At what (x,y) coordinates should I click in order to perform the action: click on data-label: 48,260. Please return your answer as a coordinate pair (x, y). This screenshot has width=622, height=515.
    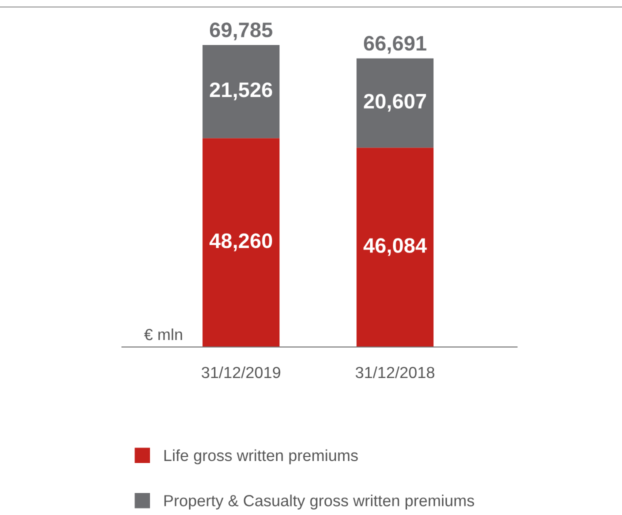
    Looking at the image, I should click on (241, 242).